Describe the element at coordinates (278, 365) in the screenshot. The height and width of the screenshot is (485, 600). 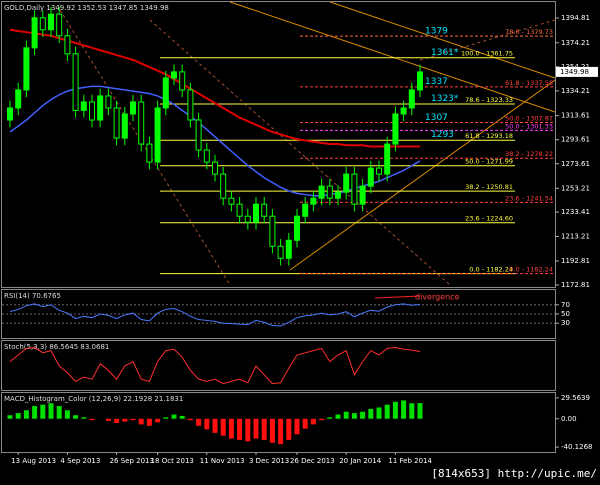
I see `stoch-frame` at that location.